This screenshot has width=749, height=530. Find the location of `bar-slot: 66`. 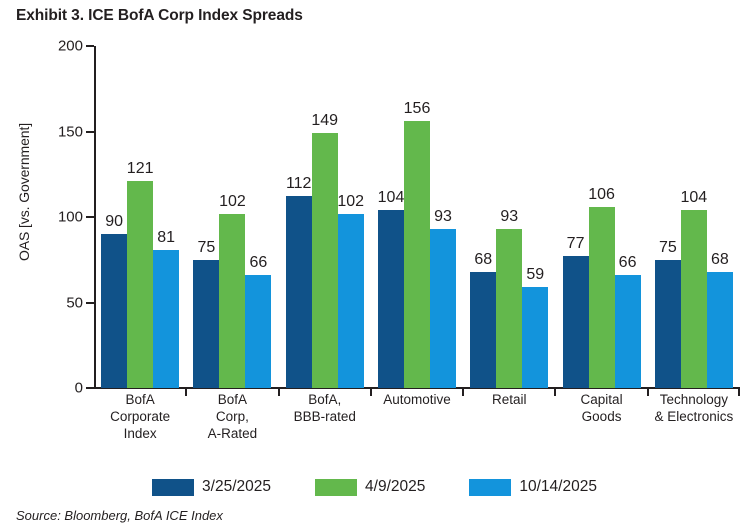

bar-slot: 66 is located at coordinates (258, 217).